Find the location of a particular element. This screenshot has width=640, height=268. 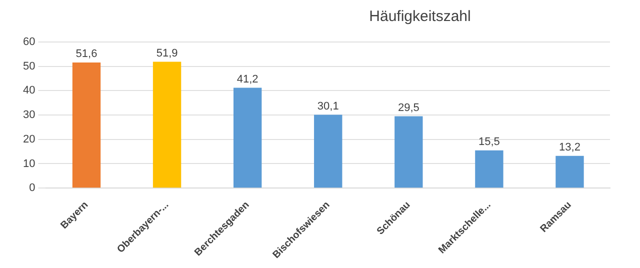

y-tick-label: 10 is located at coordinates (29, 164).